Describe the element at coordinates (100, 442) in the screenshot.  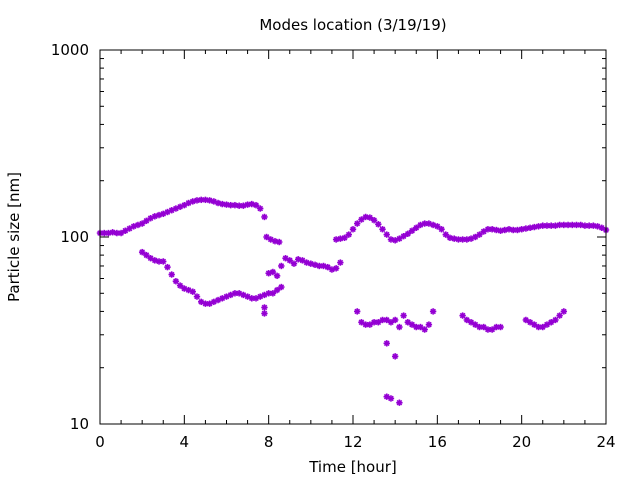
I see `x-tick-label: 0` at that location.